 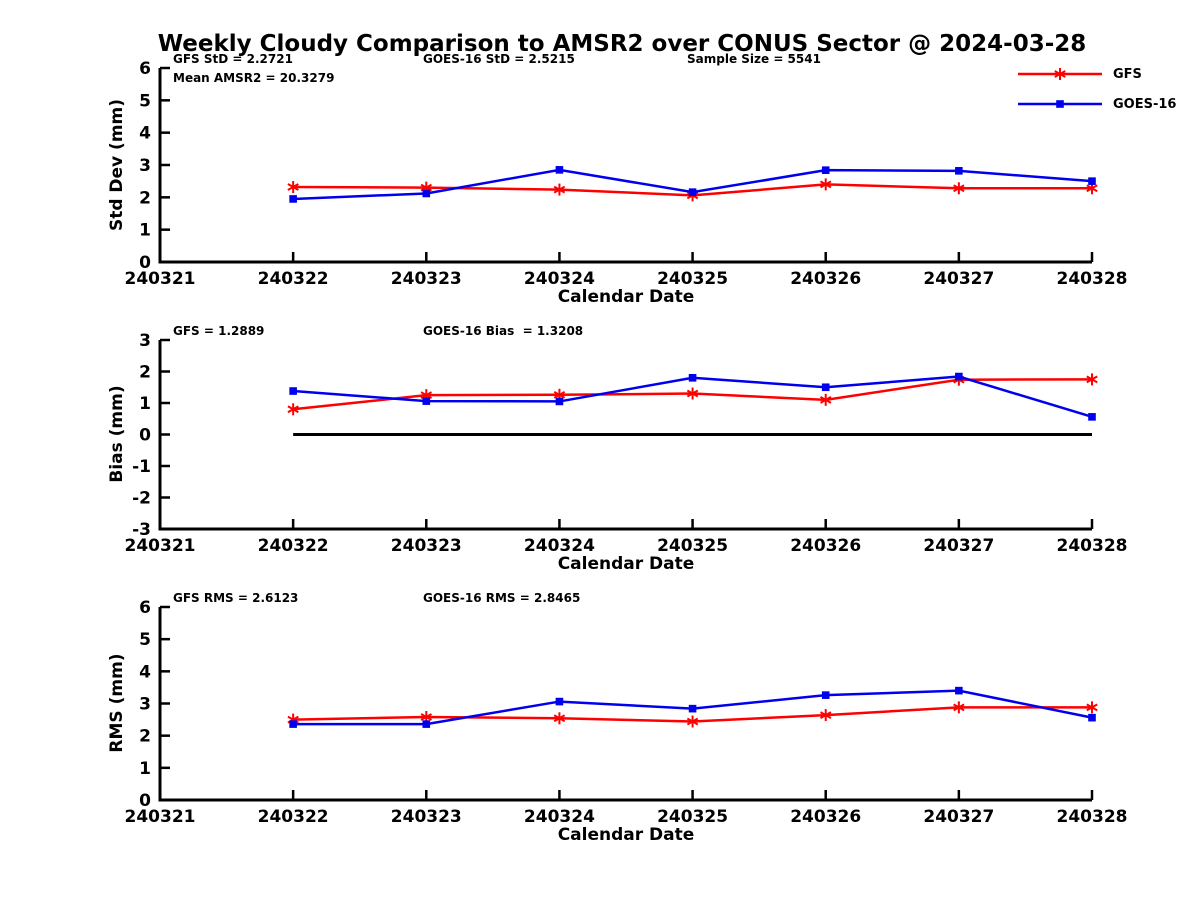 I want to click on x-tick-label: 240321, so click(x=160, y=817).